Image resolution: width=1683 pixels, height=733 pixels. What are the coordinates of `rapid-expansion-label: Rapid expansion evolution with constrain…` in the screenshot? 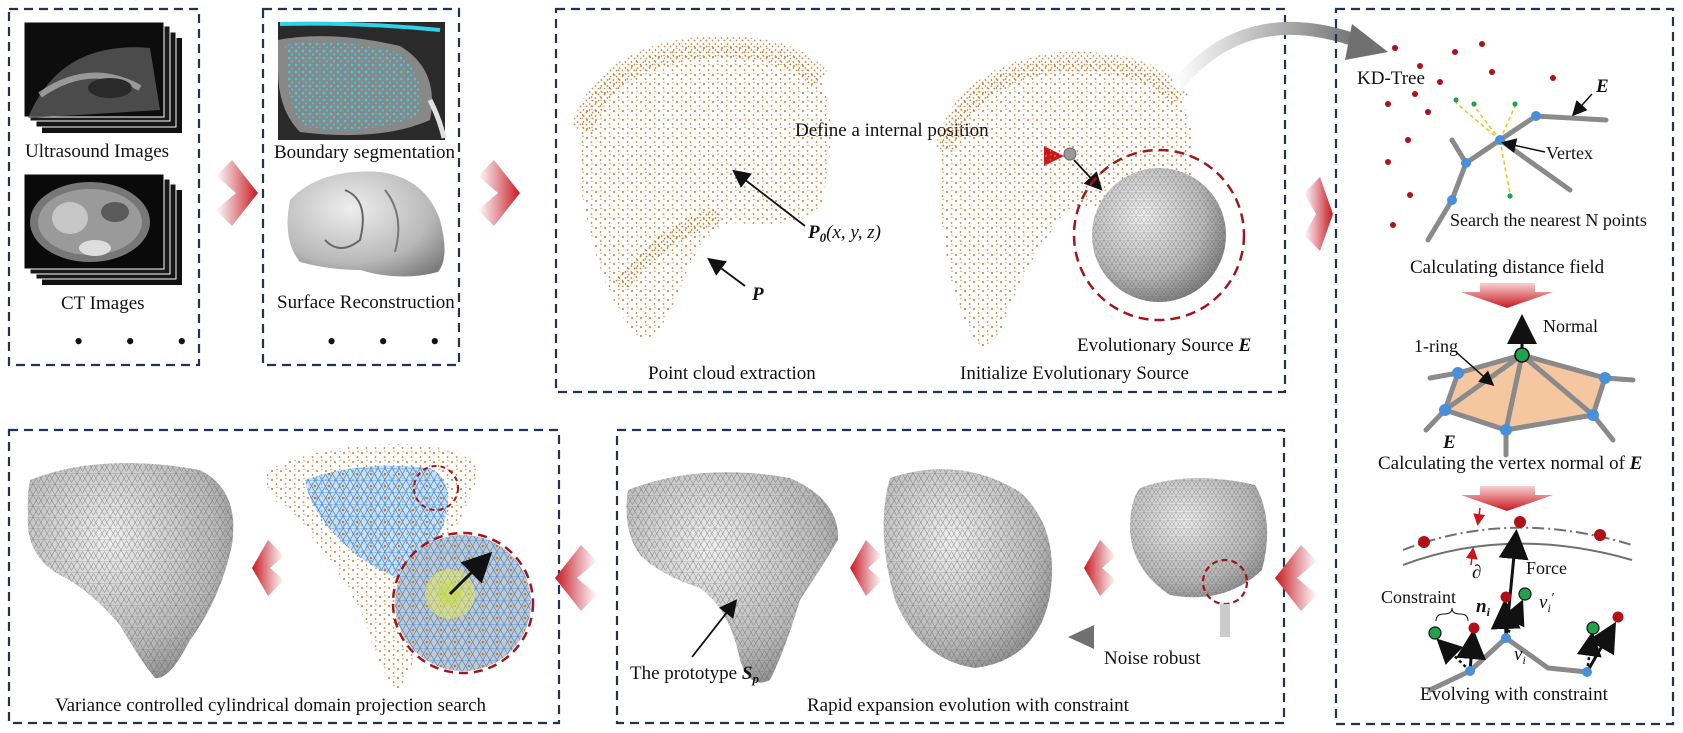 It's located at (968, 705).